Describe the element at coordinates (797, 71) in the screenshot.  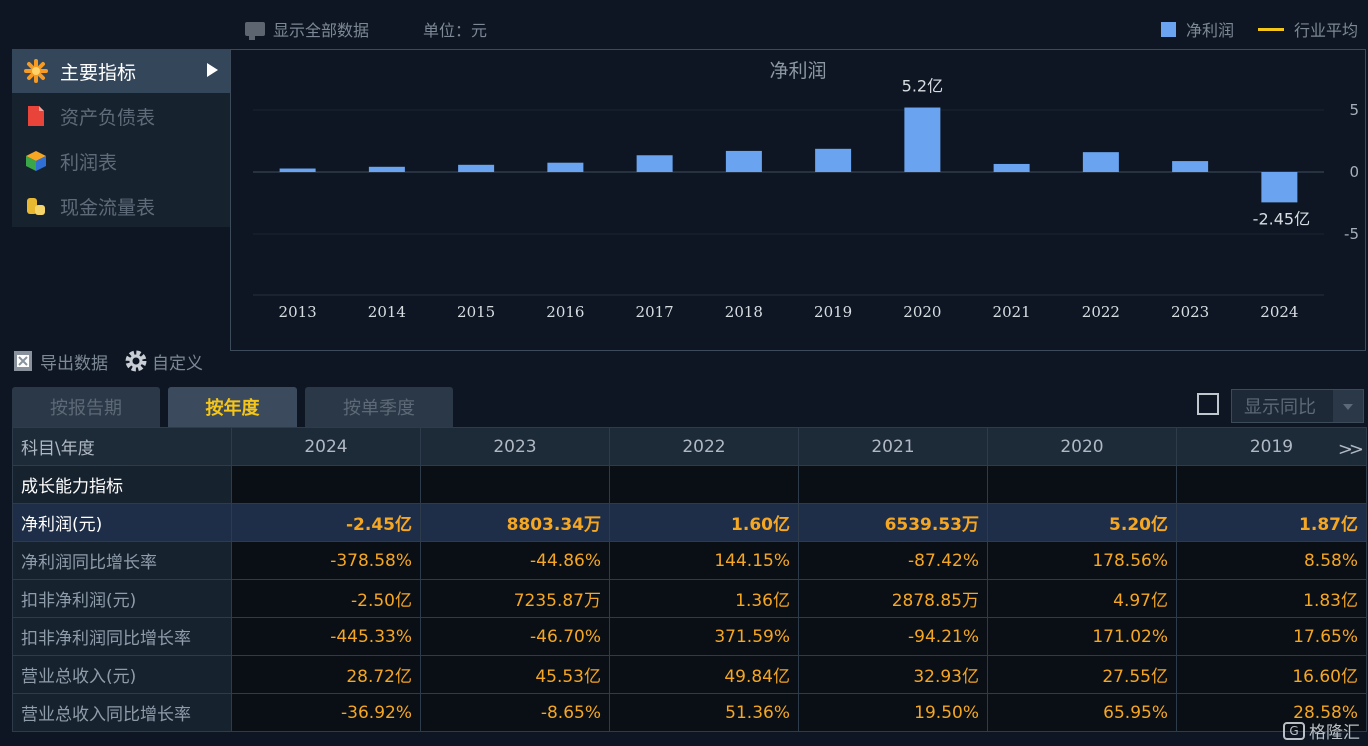
I see `chart-title: 净利润` at that location.